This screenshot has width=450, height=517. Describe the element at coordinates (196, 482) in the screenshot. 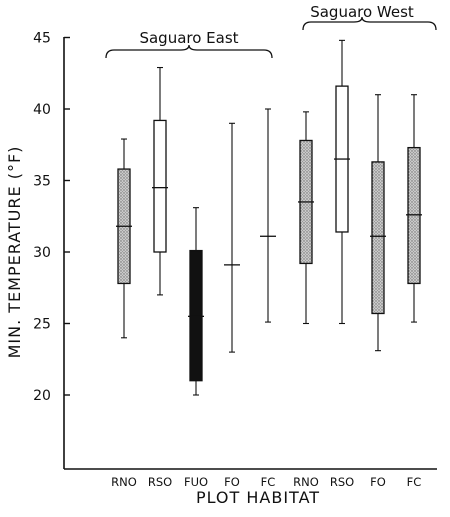

I see `x-category-label-3: FUO` at that location.